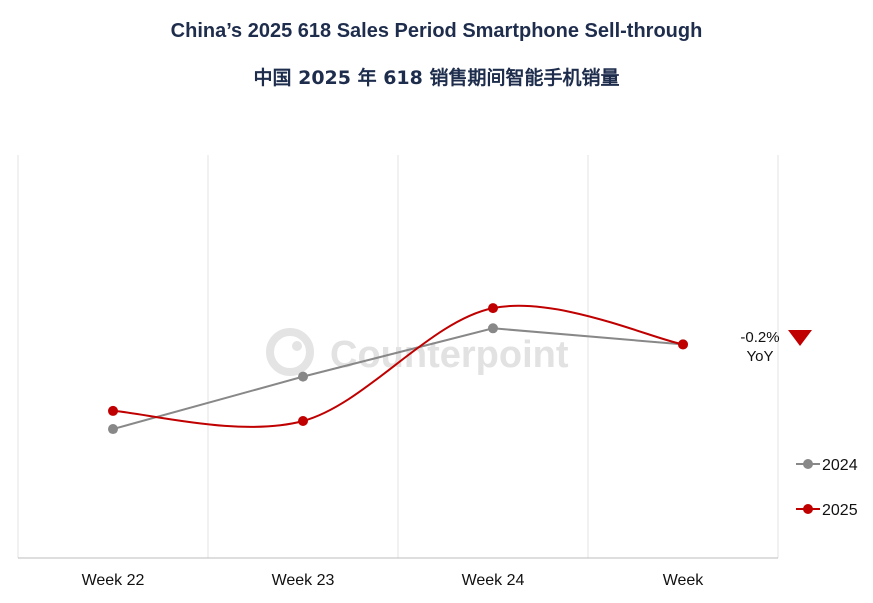 The image size is (873, 603). I want to click on series-2024, so click(398, 379).